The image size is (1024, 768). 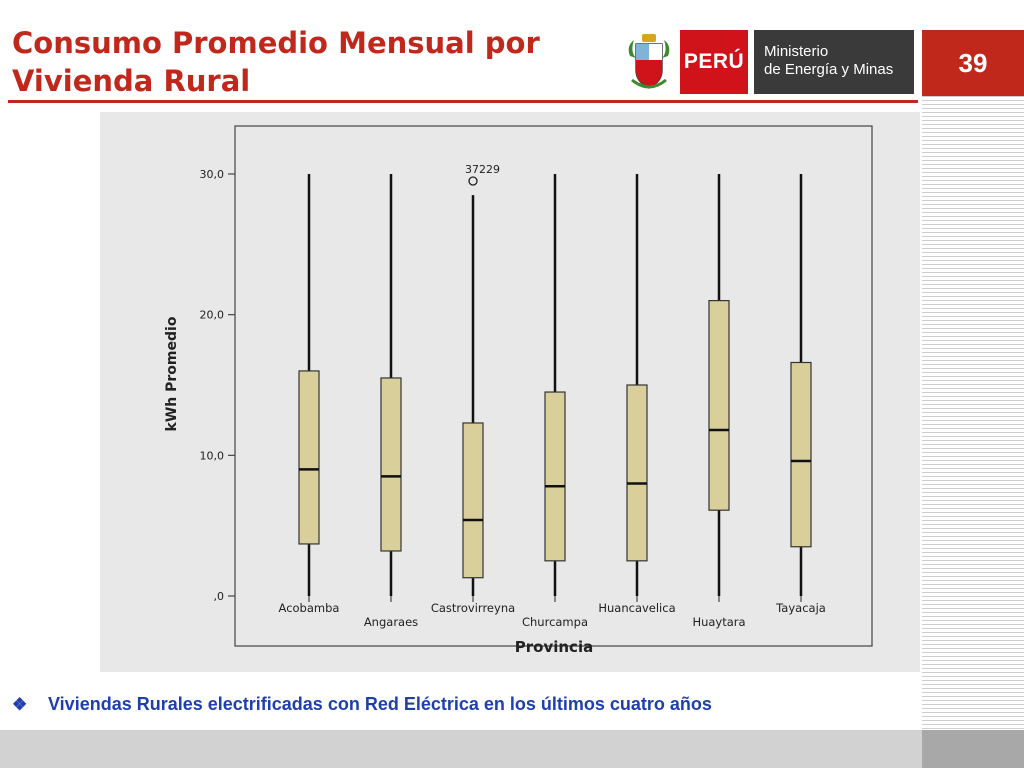 I want to click on box-huaytara, so click(x=719, y=388).